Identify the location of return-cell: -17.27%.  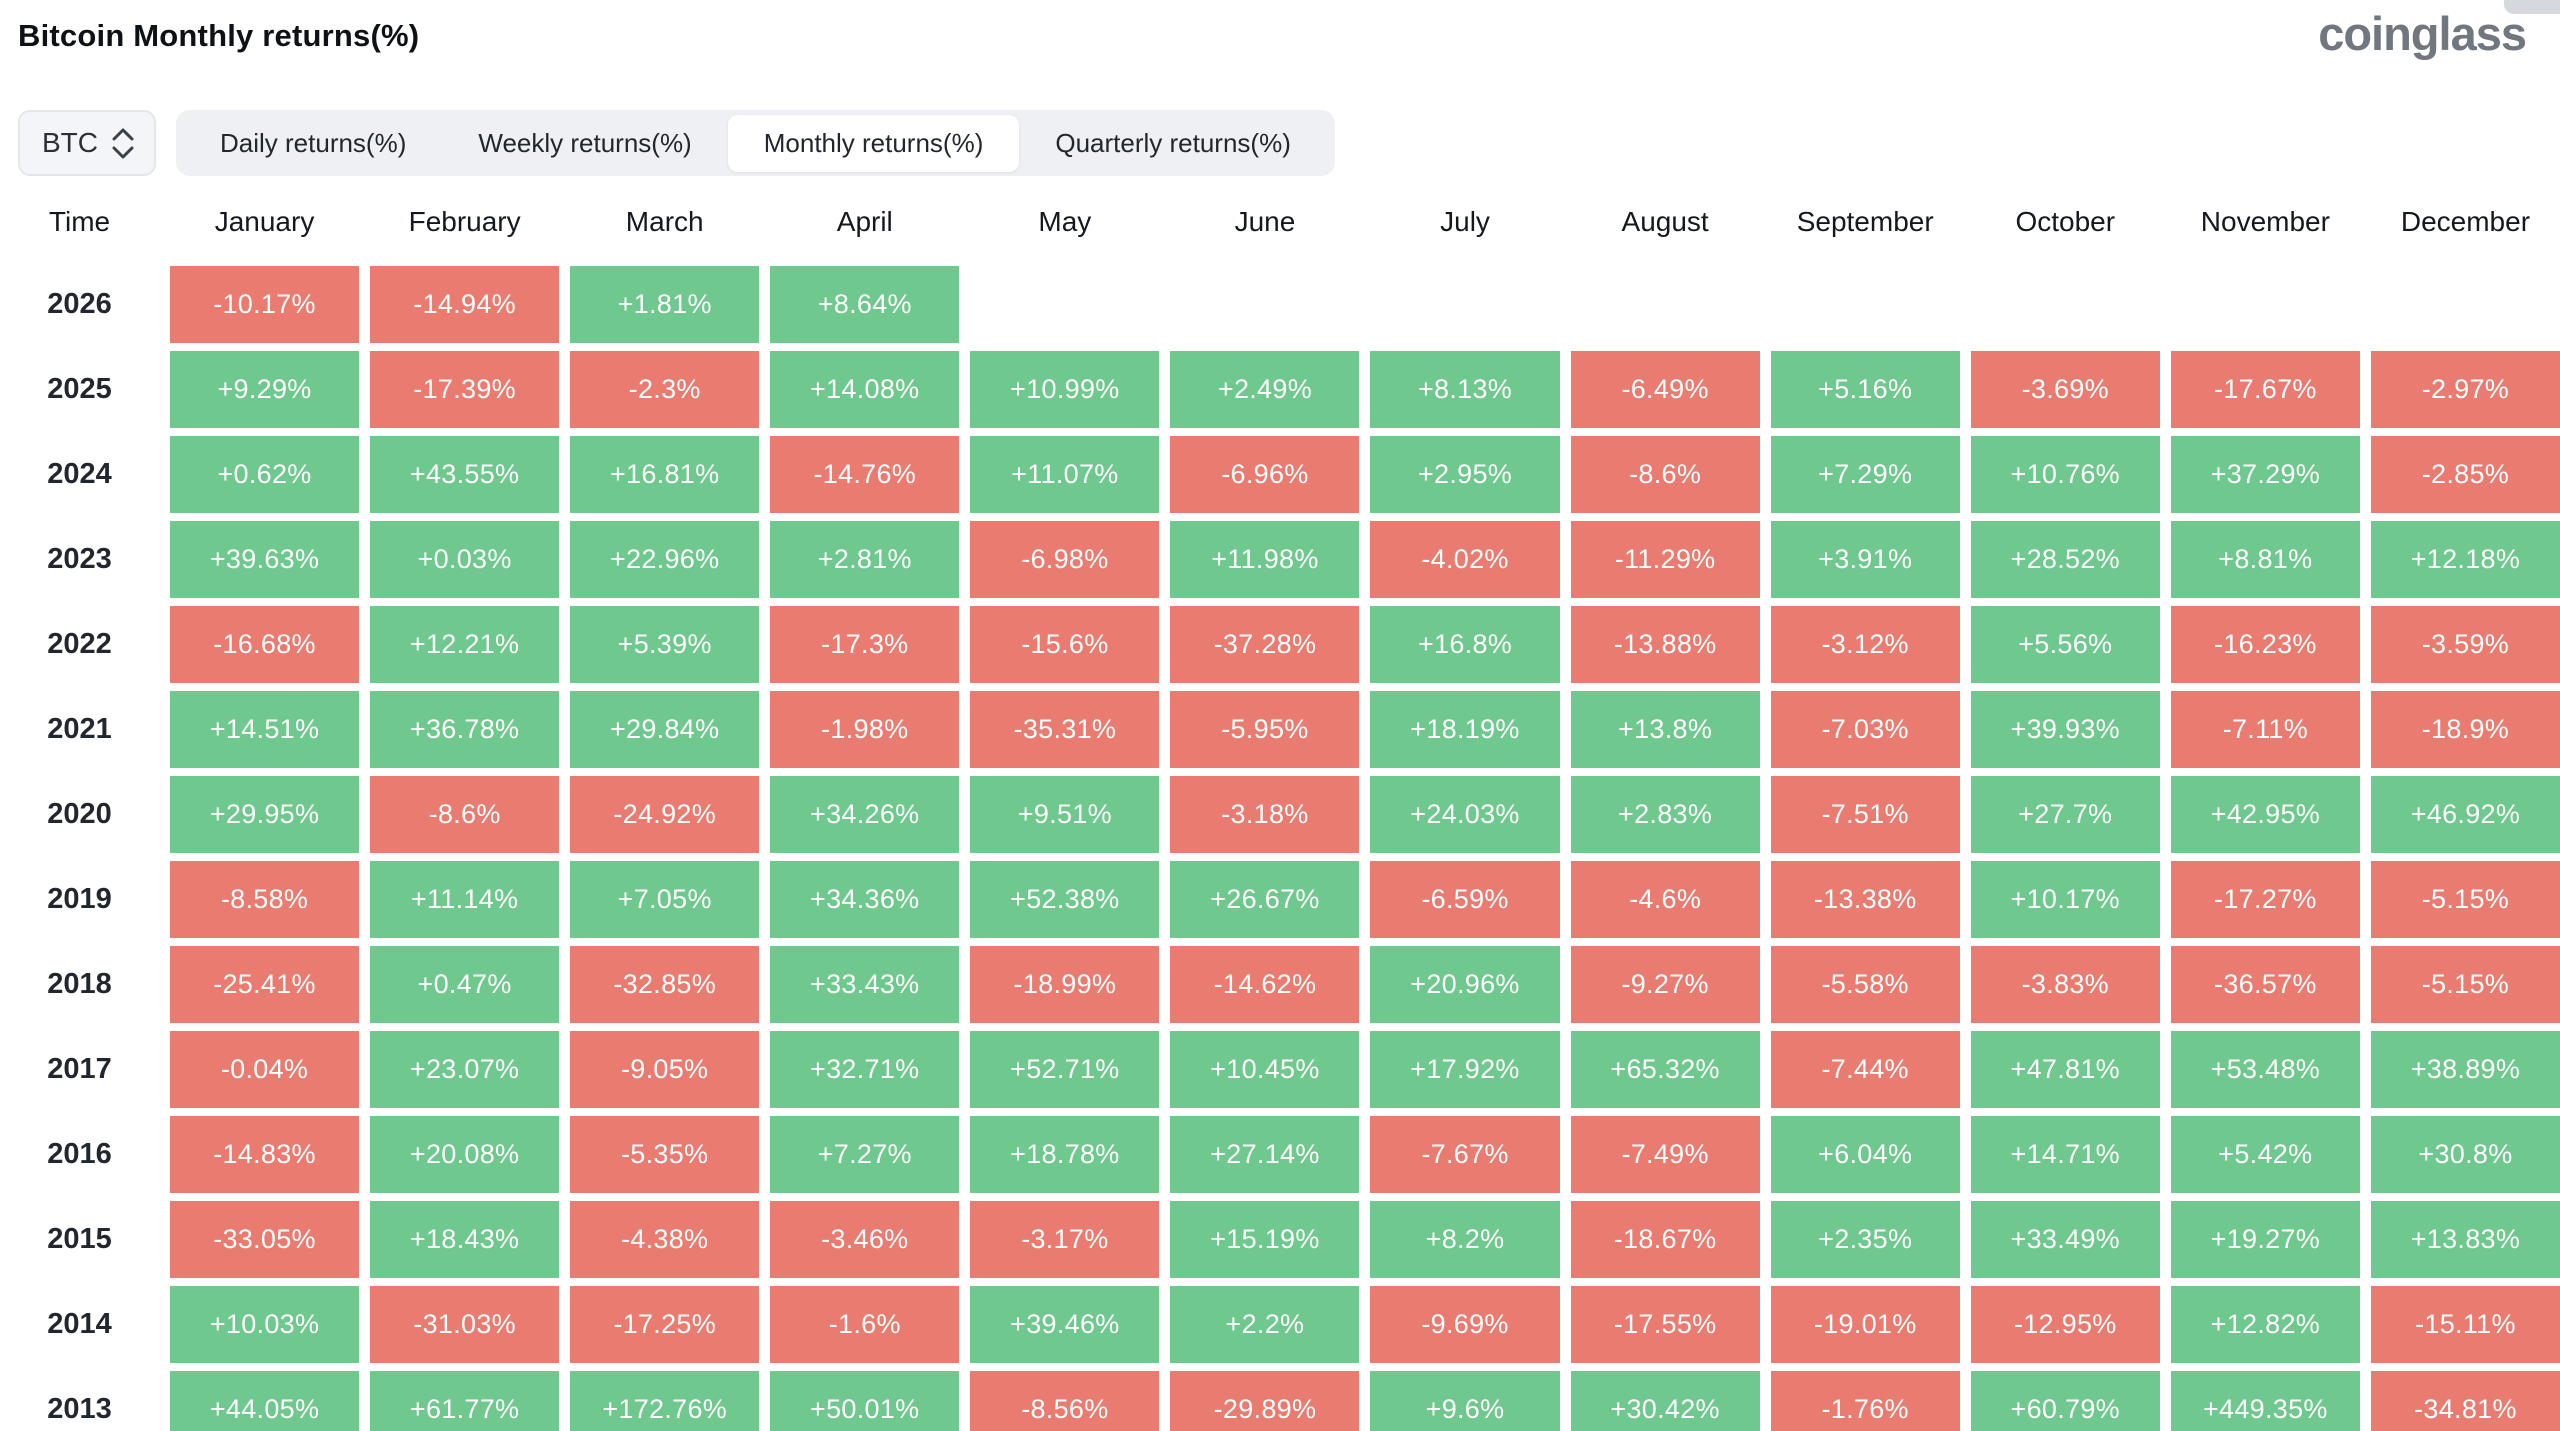
(2265, 899).